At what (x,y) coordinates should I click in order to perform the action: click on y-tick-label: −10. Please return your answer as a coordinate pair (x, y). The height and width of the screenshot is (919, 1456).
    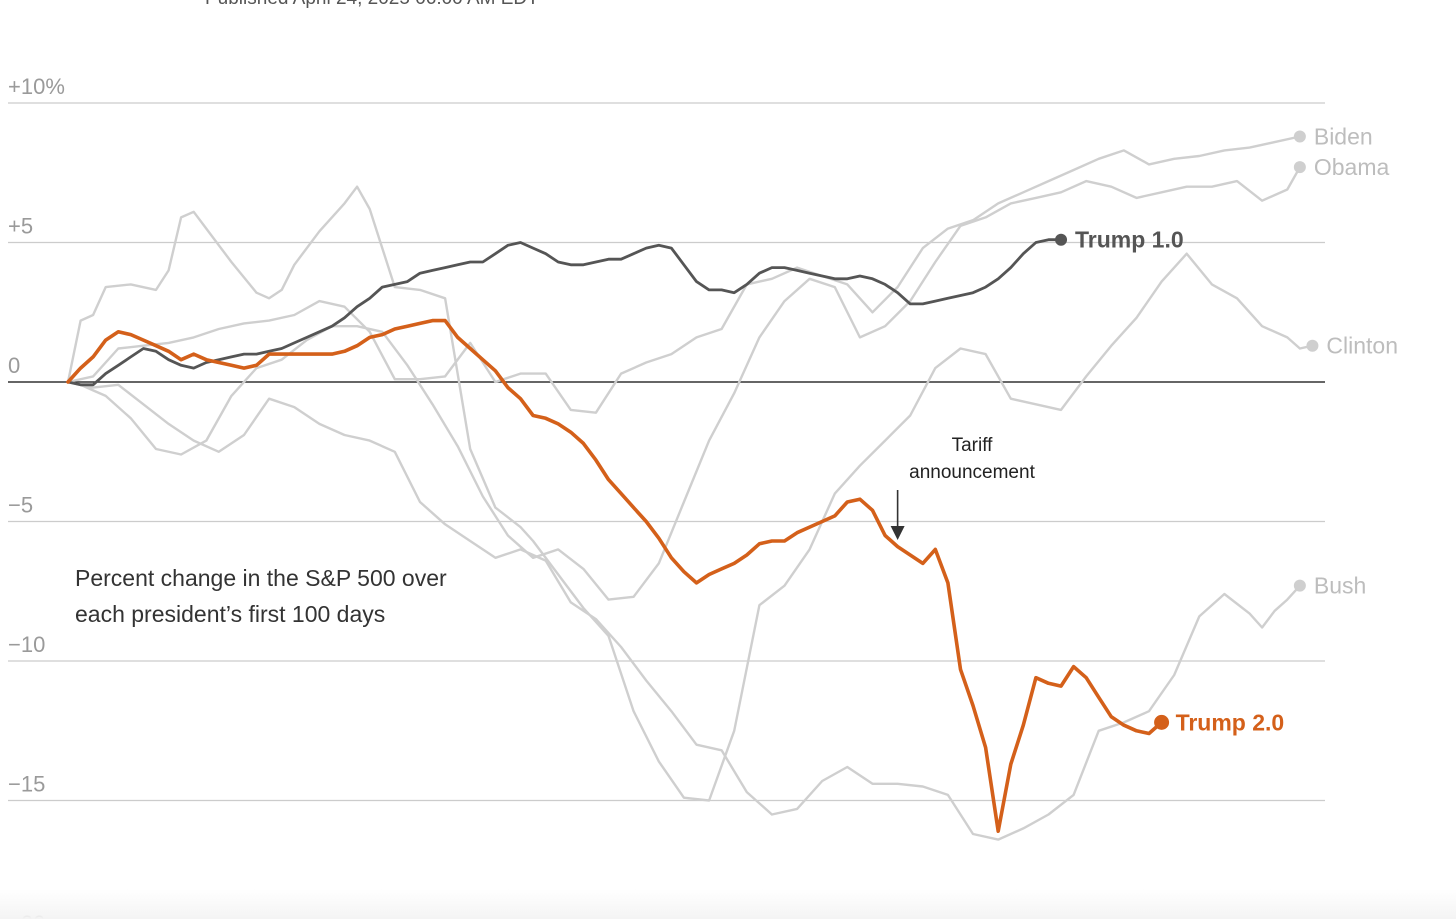
    Looking at the image, I should click on (26, 644).